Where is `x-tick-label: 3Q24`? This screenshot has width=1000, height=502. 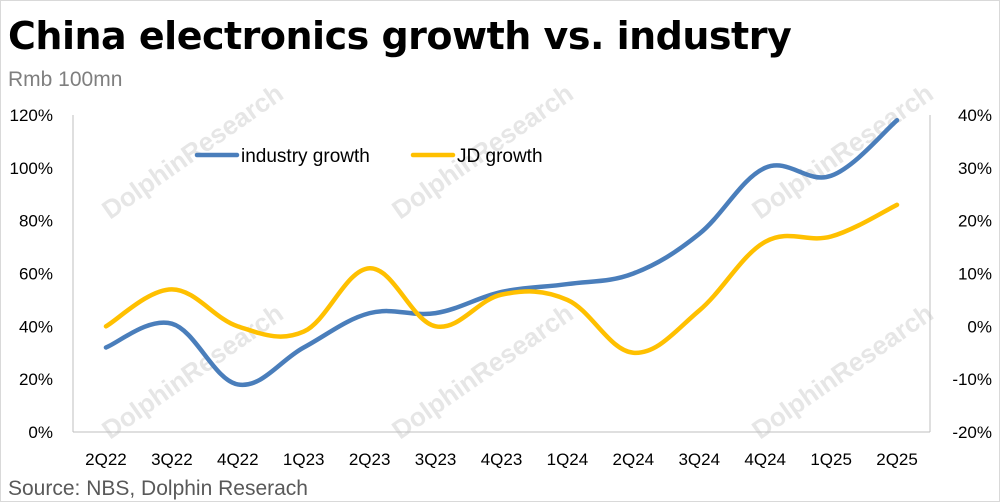 x-tick-label: 3Q24 is located at coordinates (699, 459).